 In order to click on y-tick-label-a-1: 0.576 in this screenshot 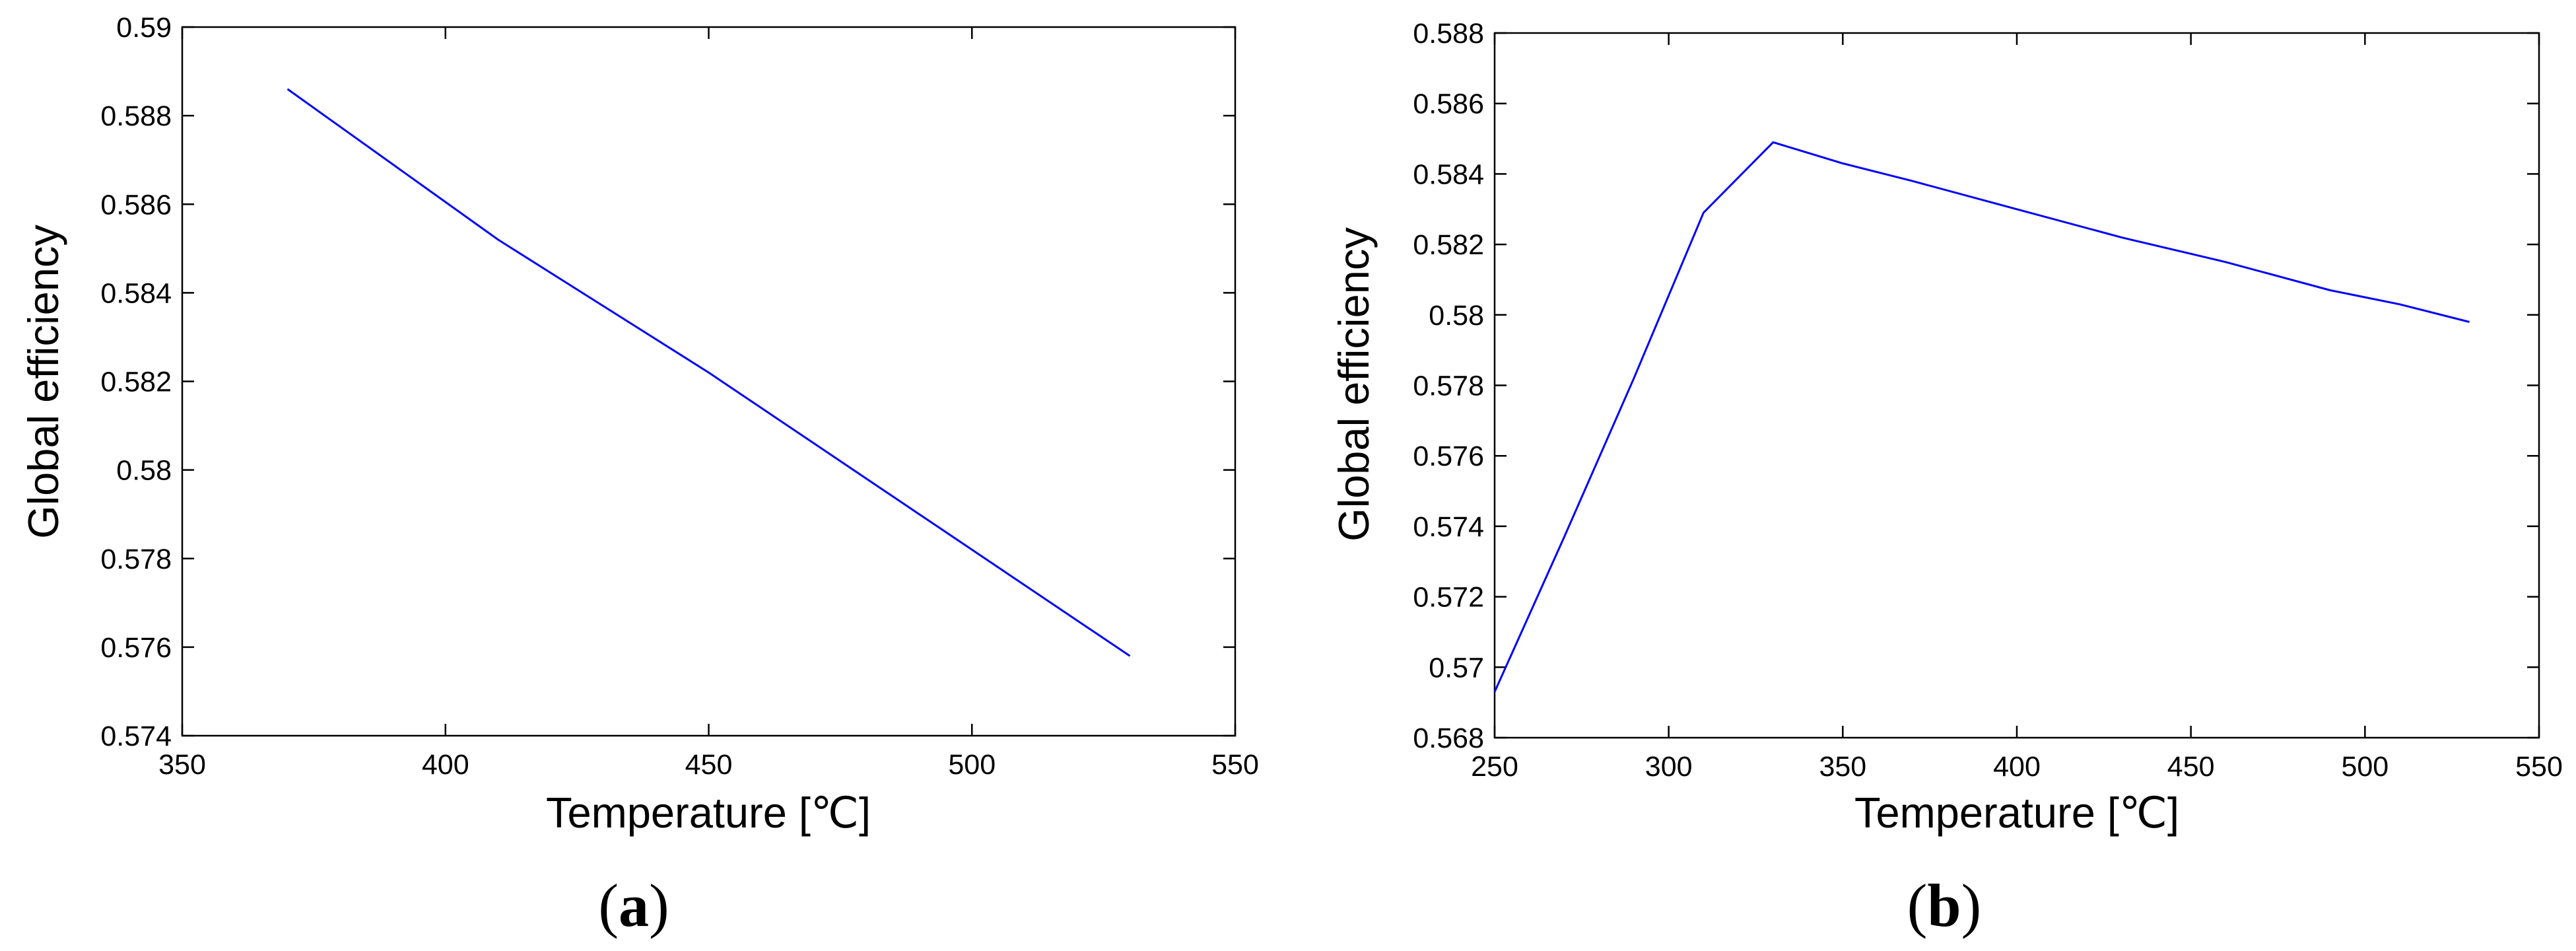, I will do `click(136, 648)`.